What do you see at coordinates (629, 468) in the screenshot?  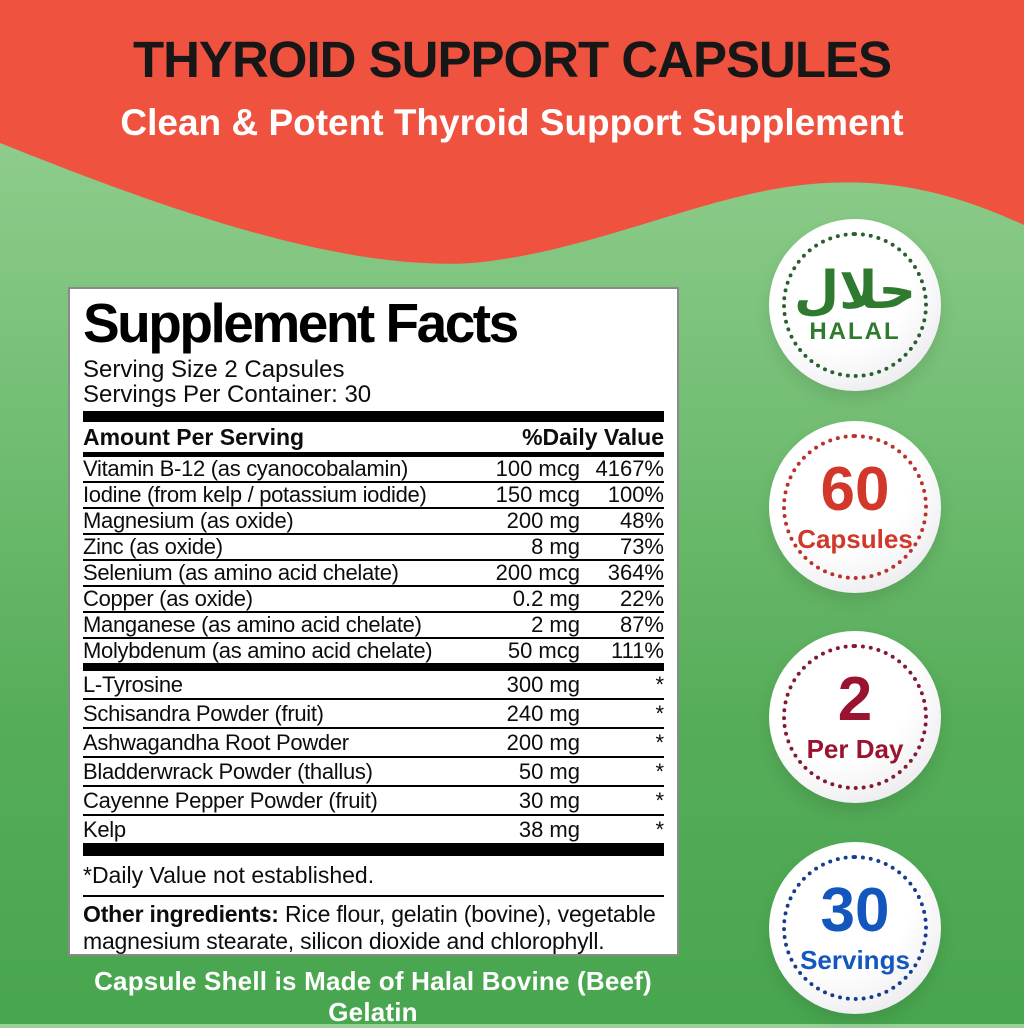 I see `ingredient-dv: 4167%` at bounding box center [629, 468].